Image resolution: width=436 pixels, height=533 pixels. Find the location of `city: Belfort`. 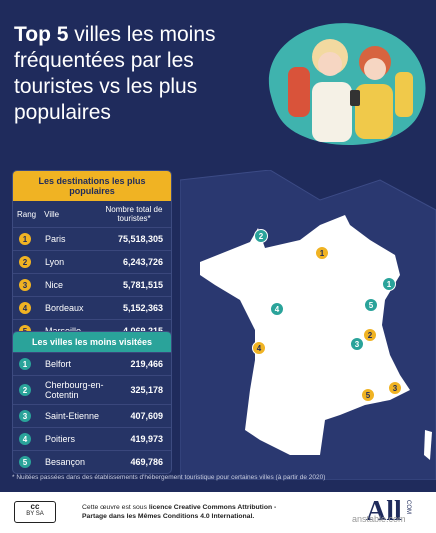

city: Belfort is located at coordinates (58, 364).